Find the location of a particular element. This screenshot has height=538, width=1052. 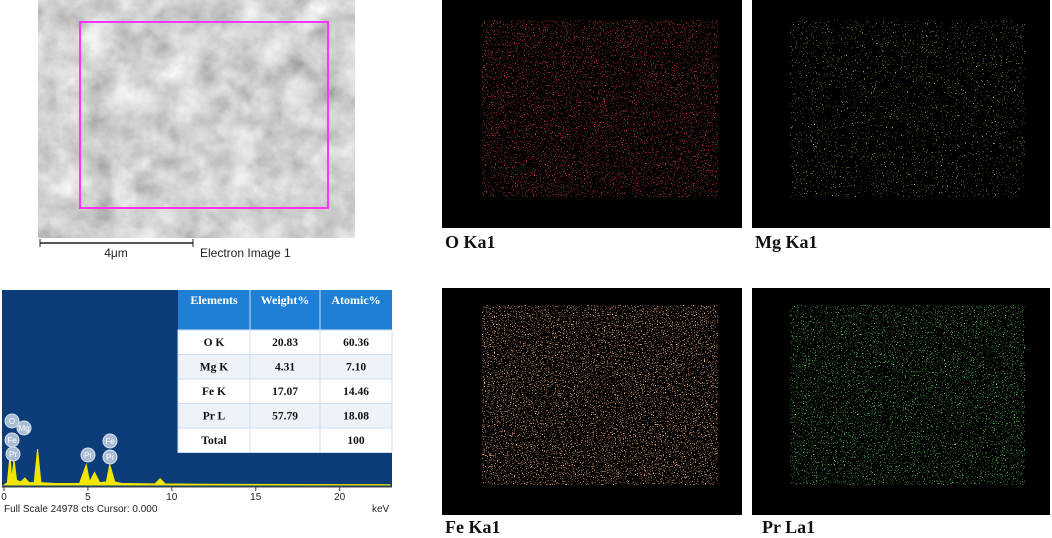

table-cell: Fe K is located at coordinates (214, 392).